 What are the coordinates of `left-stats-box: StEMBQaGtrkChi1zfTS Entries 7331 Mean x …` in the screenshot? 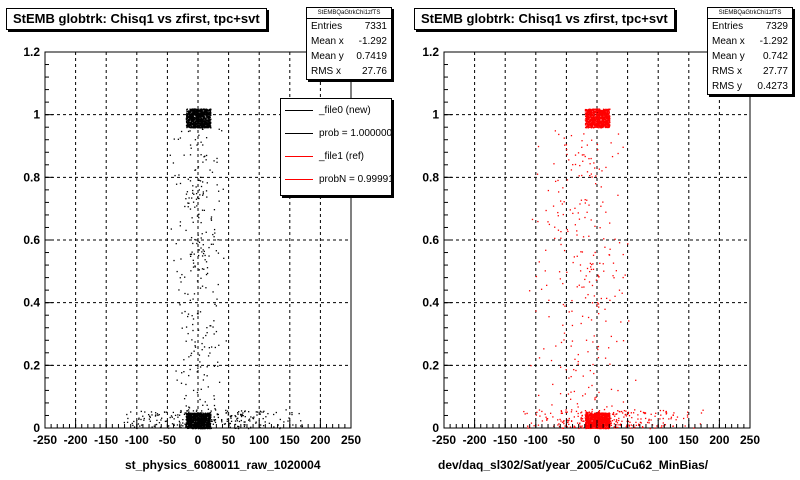 It's located at (349, 43).